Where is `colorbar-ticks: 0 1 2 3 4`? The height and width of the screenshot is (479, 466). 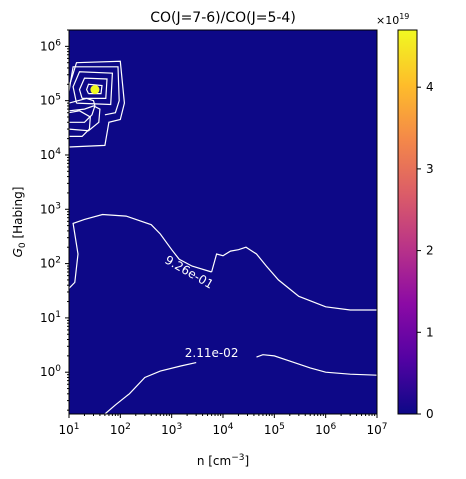
colorbar-ticks: 0 1 2 3 4 is located at coordinates (425, 250).